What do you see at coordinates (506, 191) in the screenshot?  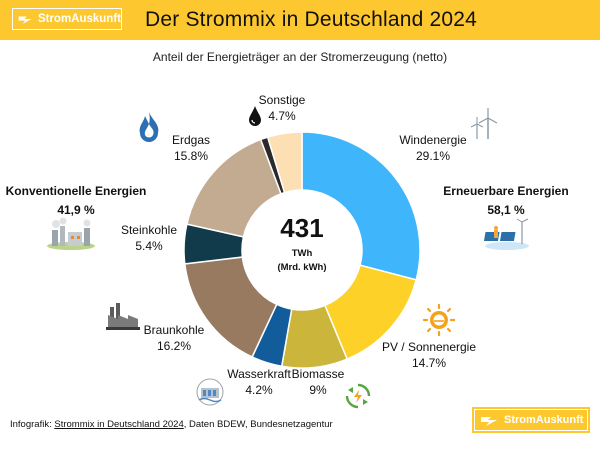 I see `group-renewable-label: Erneuerbare Energien` at bounding box center [506, 191].